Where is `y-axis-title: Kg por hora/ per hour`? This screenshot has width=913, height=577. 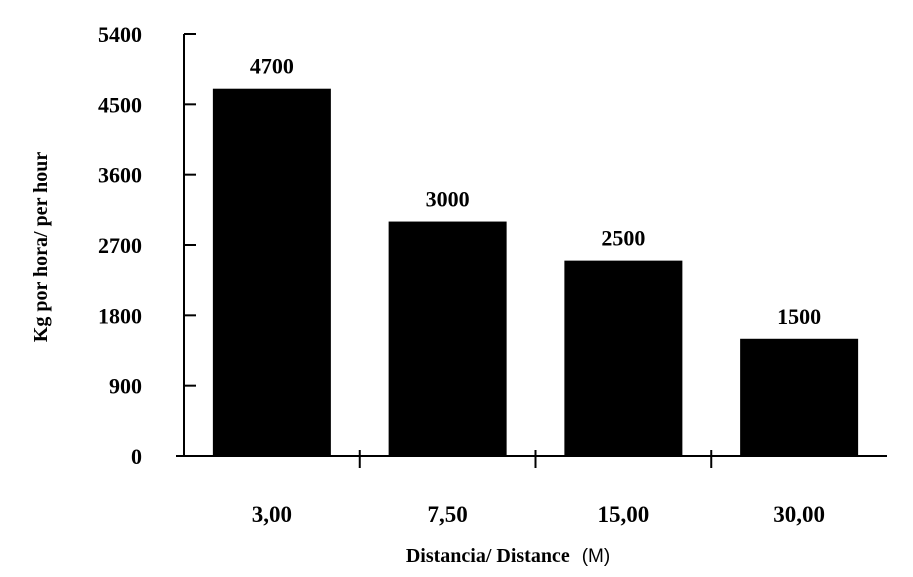 y-axis-title: Kg por hora/ per hour is located at coordinates (41, 247).